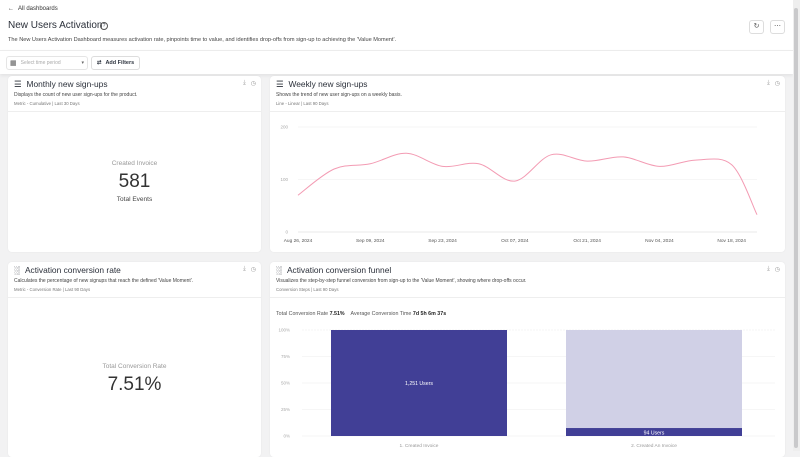 This screenshot has width=800, height=457. What do you see at coordinates (654, 434) in the screenshot?
I see `bar-label: 94 Users` at bounding box center [654, 434].